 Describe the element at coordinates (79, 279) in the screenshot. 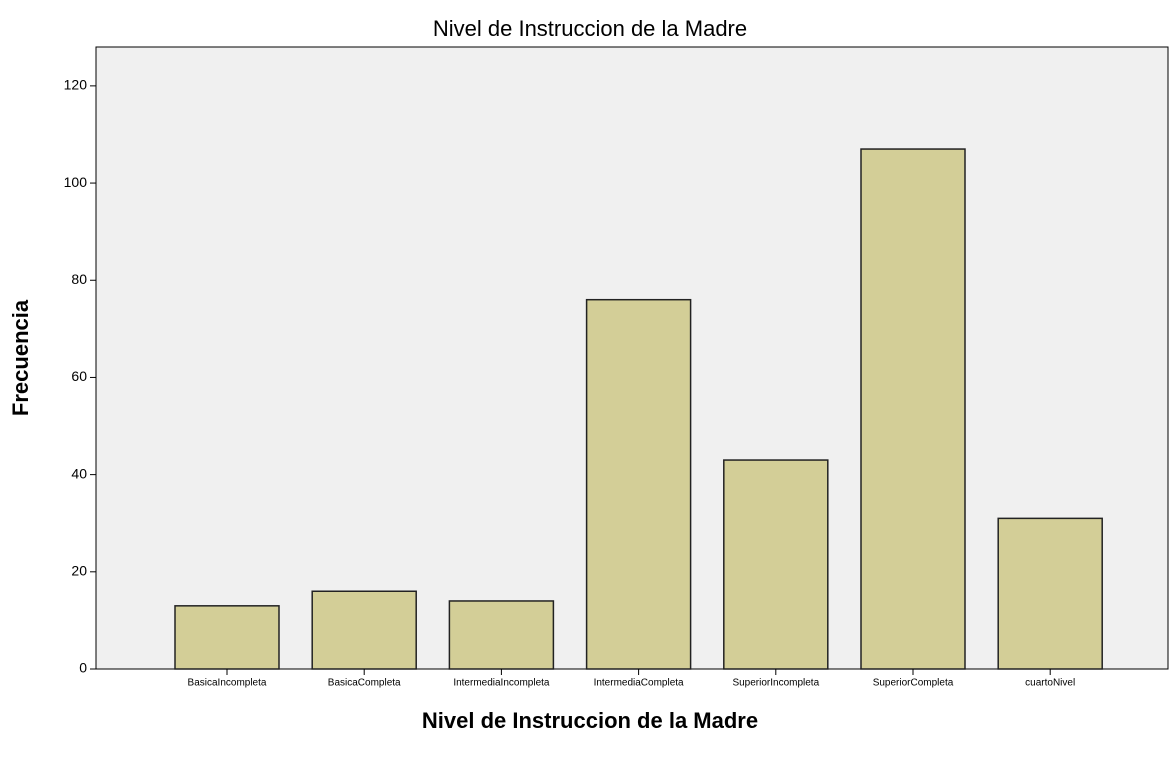

I see `y-tick-label: 80` at that location.